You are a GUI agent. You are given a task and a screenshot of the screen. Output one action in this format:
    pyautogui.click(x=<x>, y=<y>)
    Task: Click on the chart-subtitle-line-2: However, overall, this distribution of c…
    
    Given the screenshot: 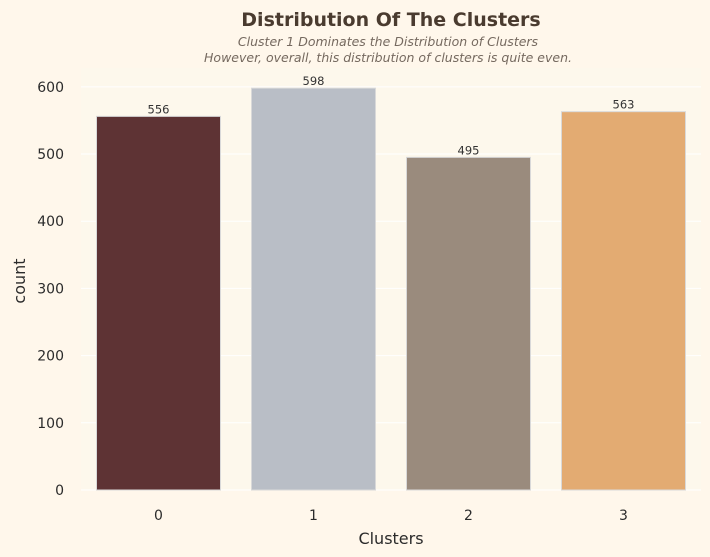 What is the action you would take?
    pyautogui.click(x=388, y=57)
    